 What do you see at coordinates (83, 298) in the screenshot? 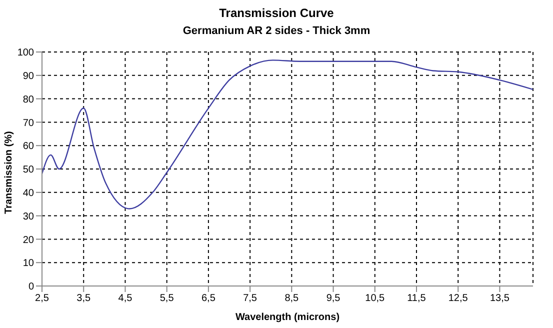
I see `x-tick-label: 3,5` at bounding box center [83, 298].